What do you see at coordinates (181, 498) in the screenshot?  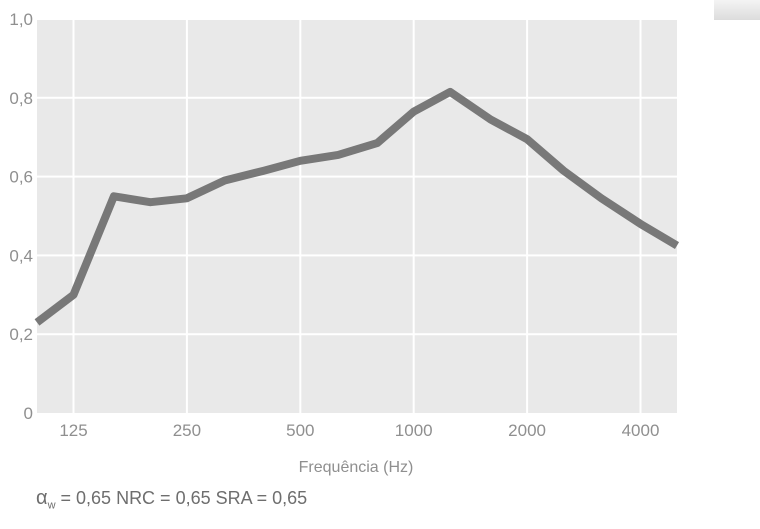 I see `summary-values: = 0,65 NRC = 0,65 SRA = 0,65` at bounding box center [181, 498].